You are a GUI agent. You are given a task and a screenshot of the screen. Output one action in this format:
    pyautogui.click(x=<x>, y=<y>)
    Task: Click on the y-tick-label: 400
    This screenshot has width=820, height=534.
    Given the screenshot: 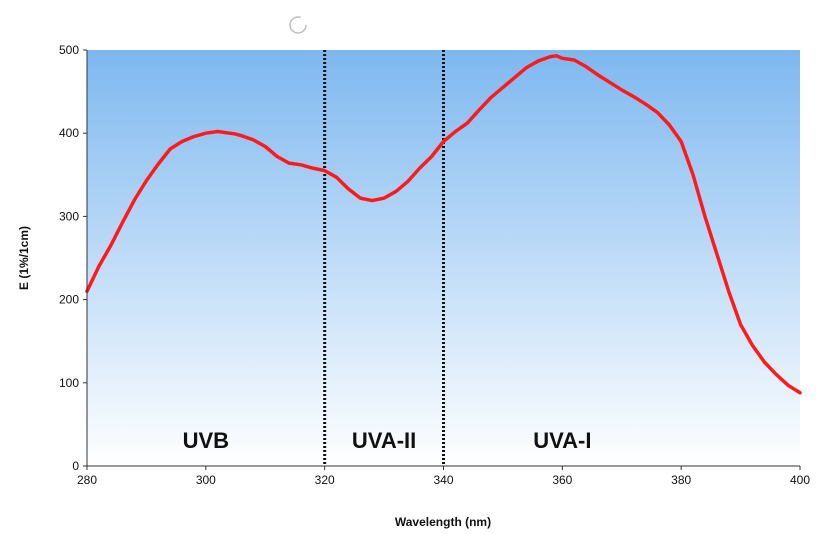 What is the action you would take?
    pyautogui.click(x=69, y=133)
    